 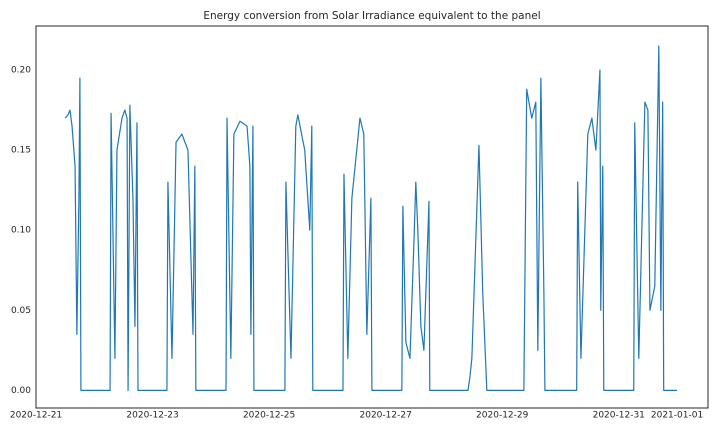 I want to click on y-tick-label: 0.00, so click(x=21, y=391).